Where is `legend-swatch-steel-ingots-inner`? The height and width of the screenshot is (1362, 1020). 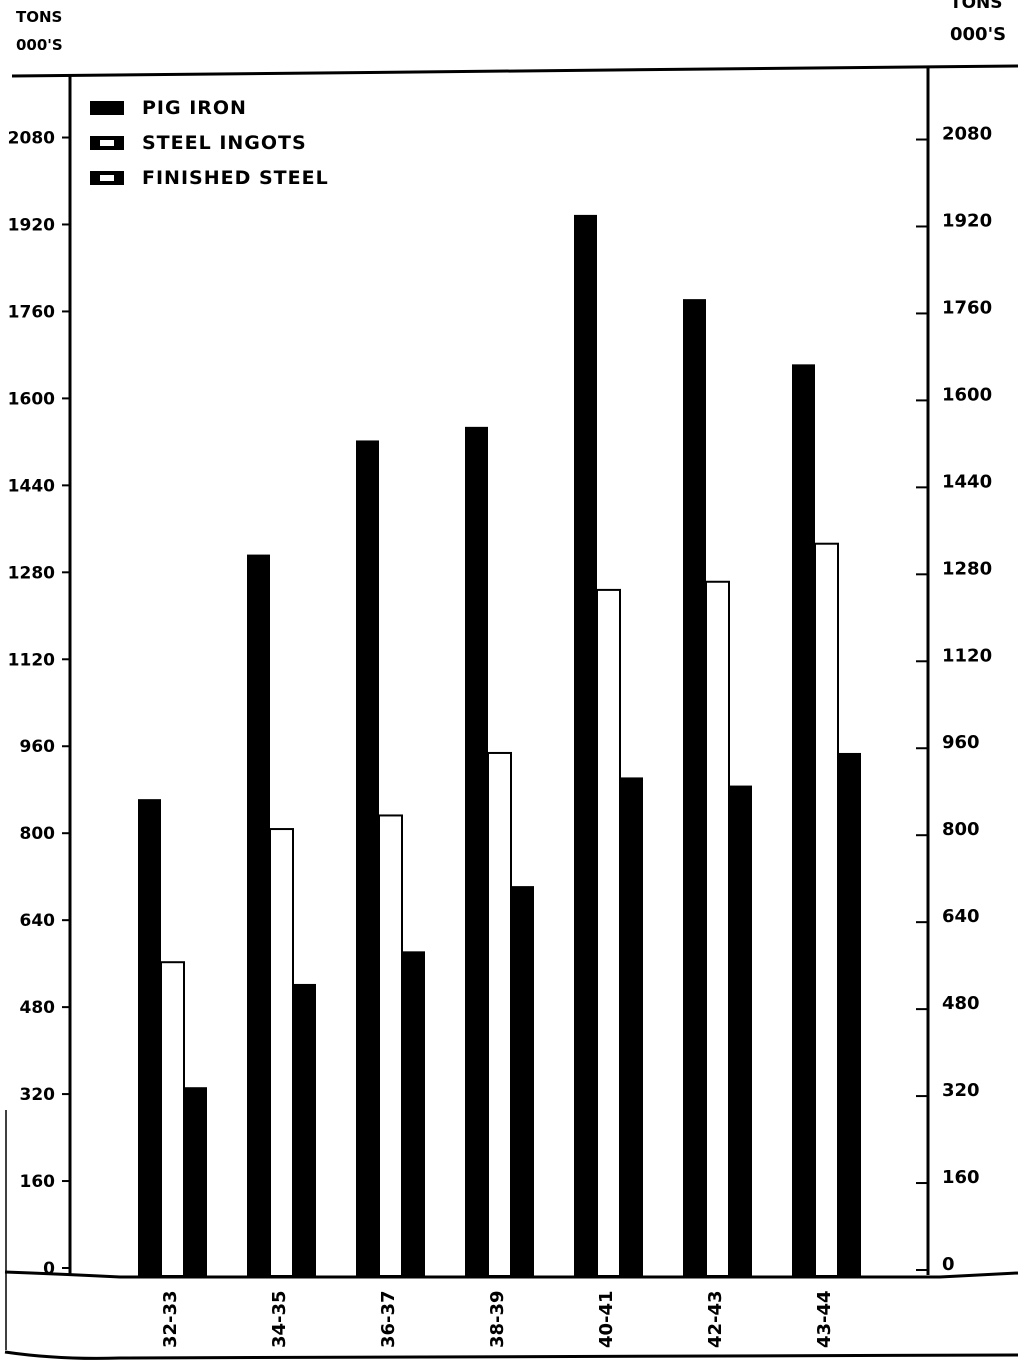 legend-swatch-steel-ingots-inner is located at coordinates (107, 143).